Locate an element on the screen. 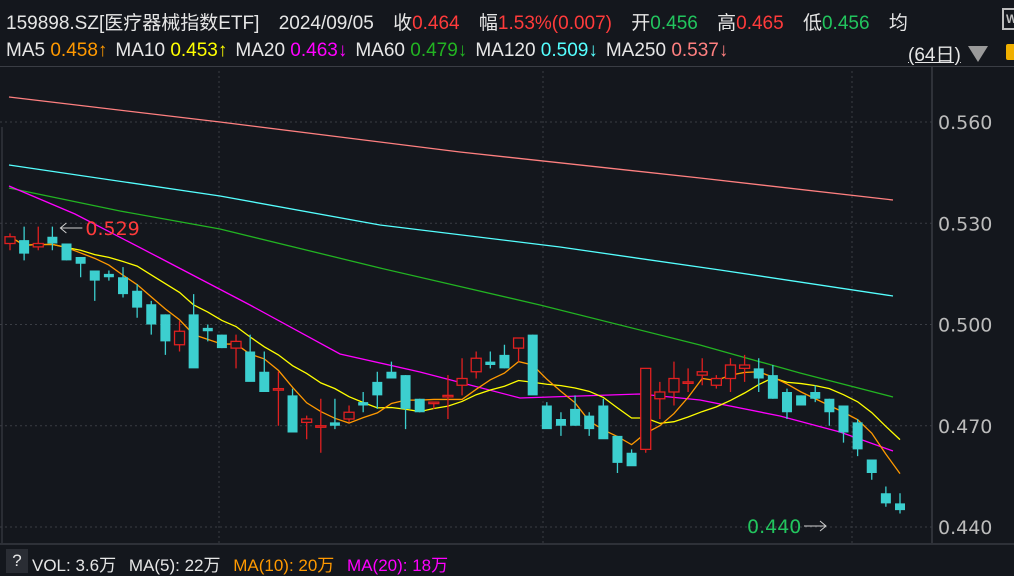 The height and width of the screenshot is (576, 1014). high-value: 0.465 is located at coordinates (760, 23).